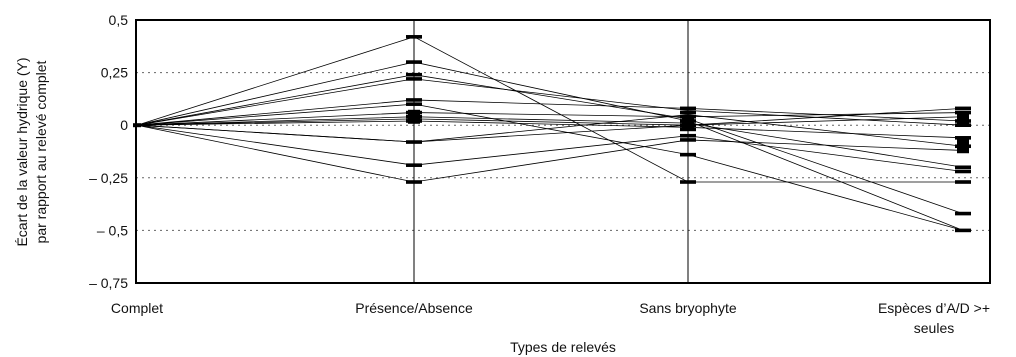  What do you see at coordinates (934, 328) in the screenshot?
I see `x-tick-label: seules` at bounding box center [934, 328].